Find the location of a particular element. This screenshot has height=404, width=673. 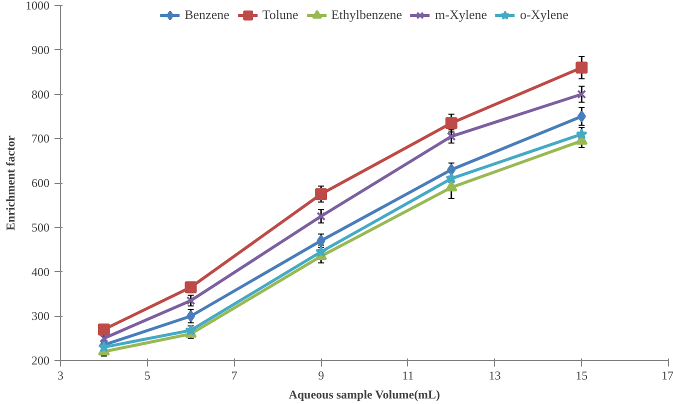

x-tick-label: 7 is located at coordinates (234, 375).